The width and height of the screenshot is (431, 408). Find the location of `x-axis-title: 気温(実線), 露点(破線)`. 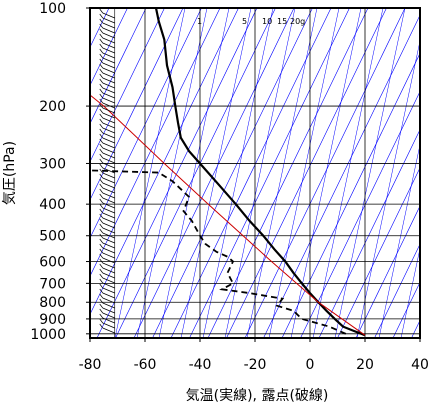

x-axis-title: 気温(実線), 露点(破線) is located at coordinates (257, 396).